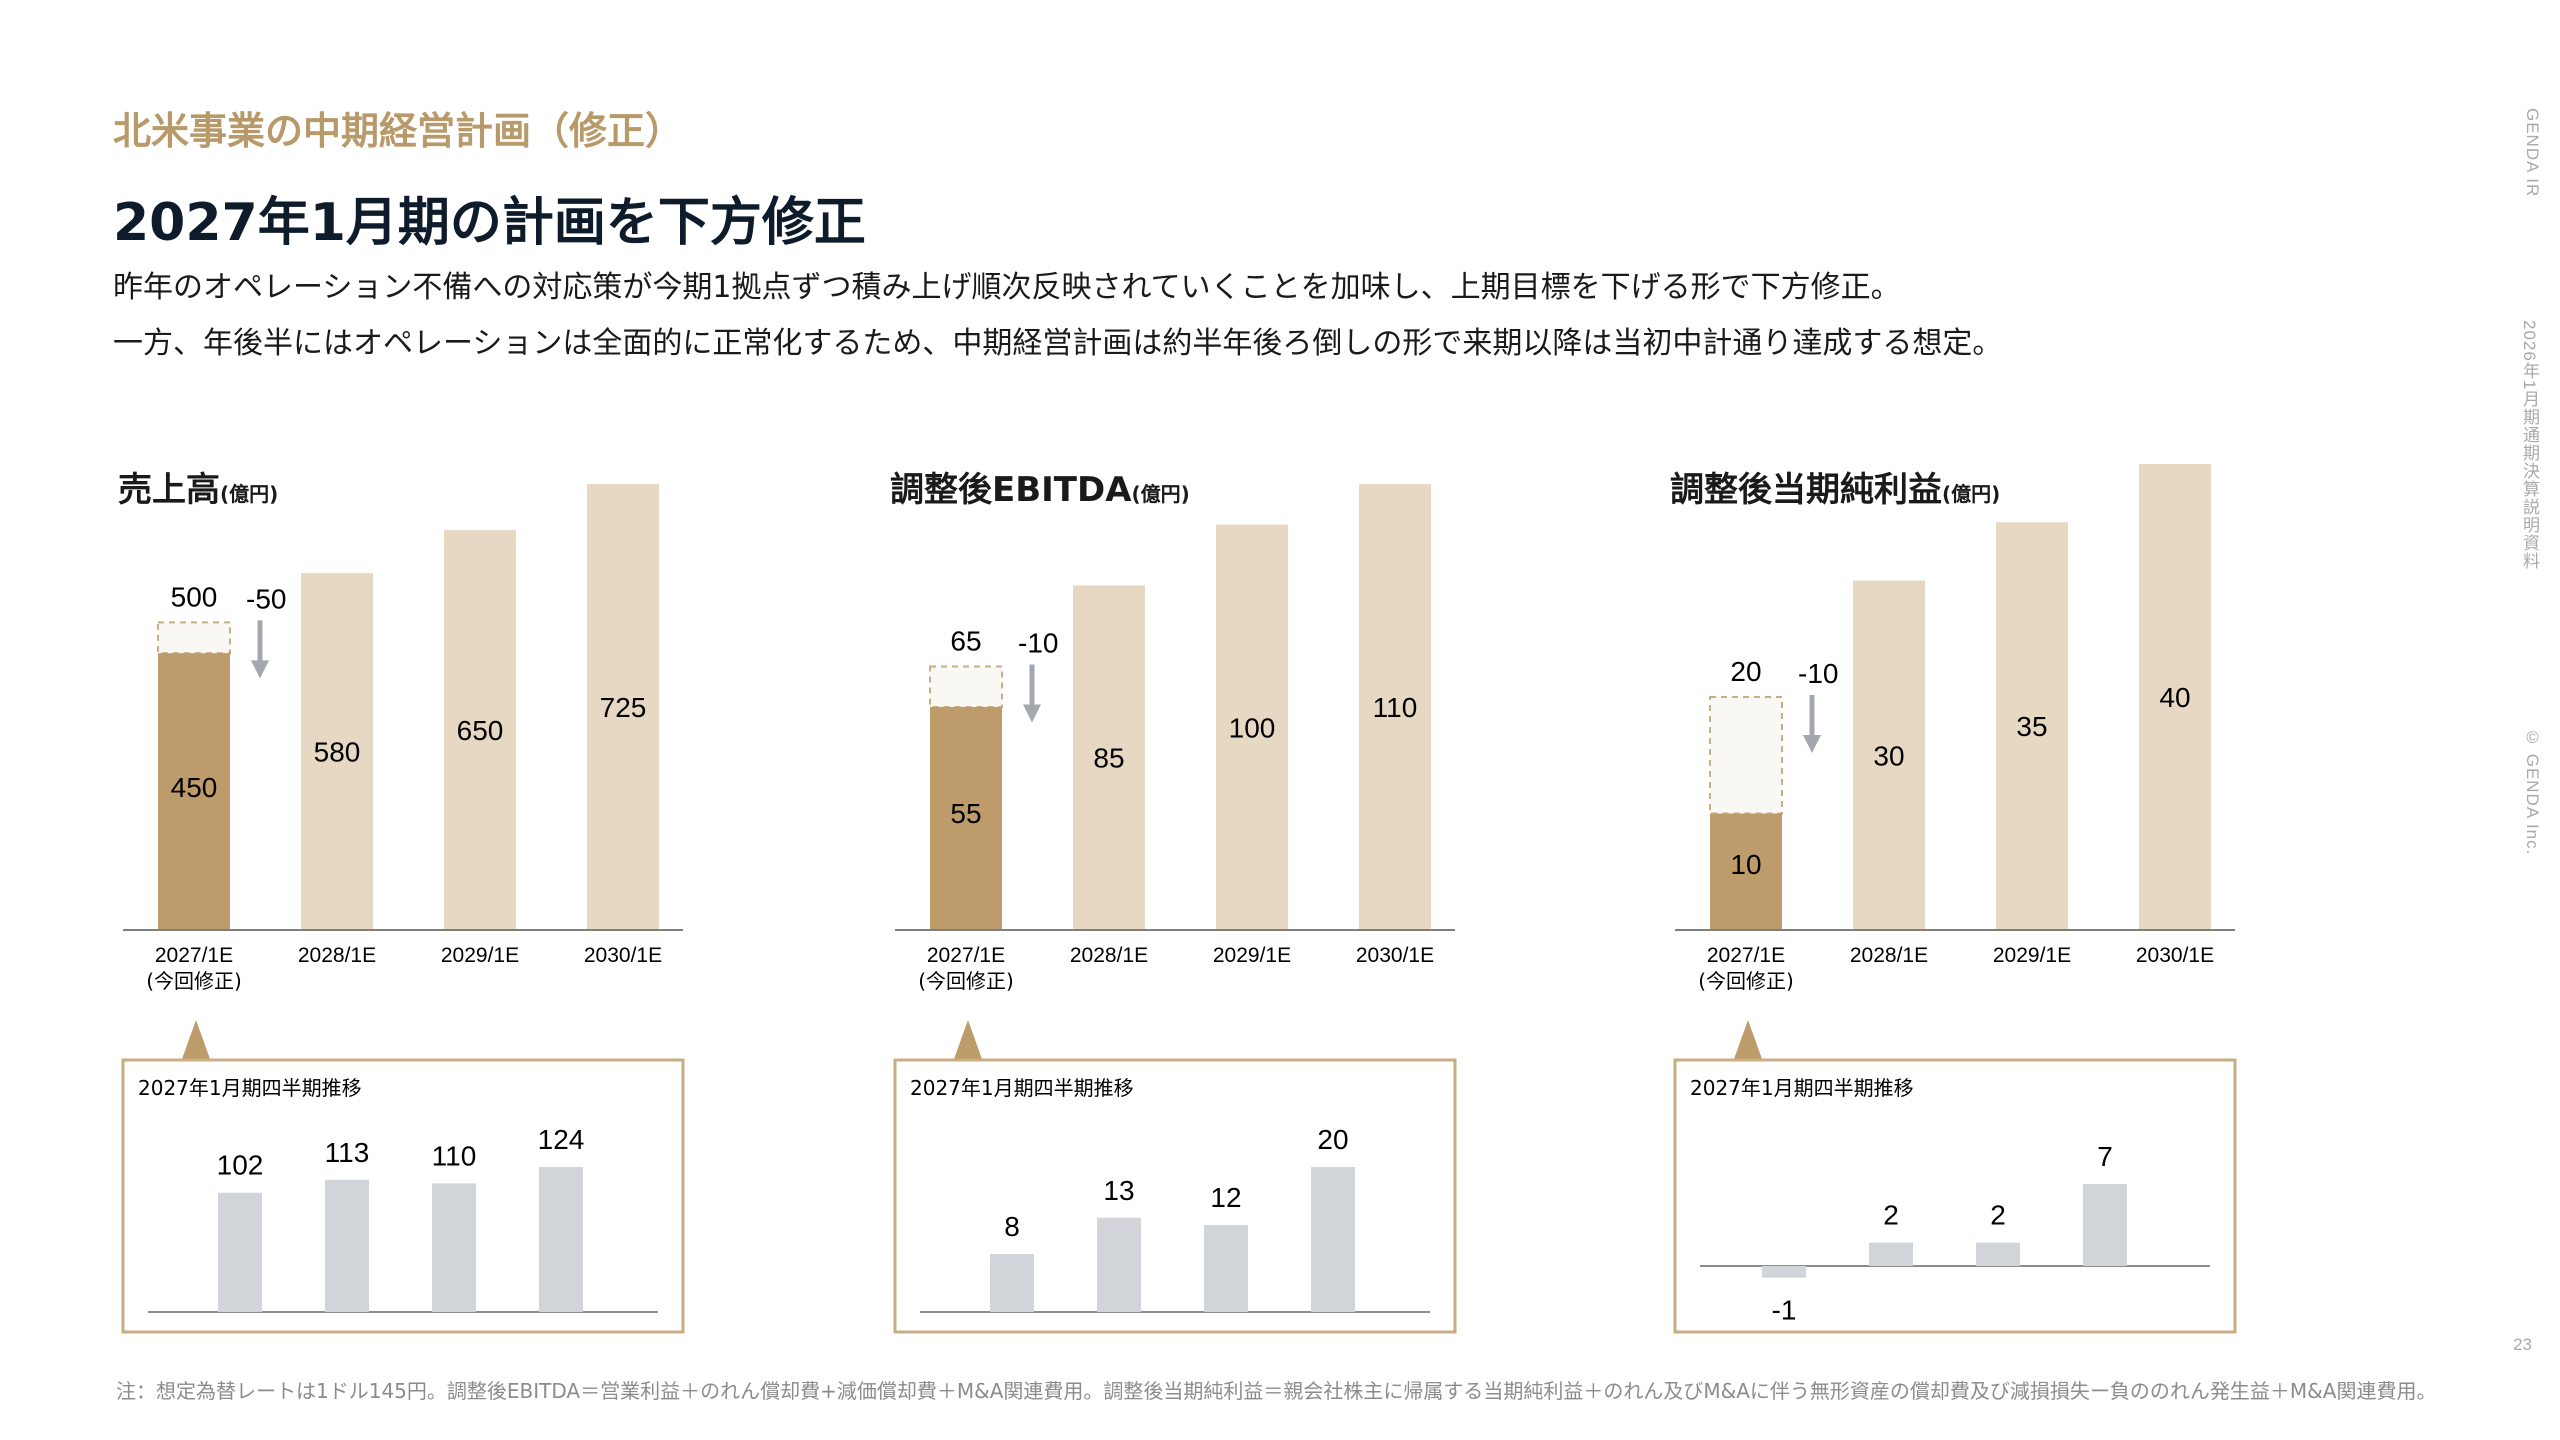 The width and height of the screenshot is (2560, 1440). What do you see at coordinates (2532, 792) in the screenshot?
I see `copyright-side-label: © GENDA Inc.` at bounding box center [2532, 792].